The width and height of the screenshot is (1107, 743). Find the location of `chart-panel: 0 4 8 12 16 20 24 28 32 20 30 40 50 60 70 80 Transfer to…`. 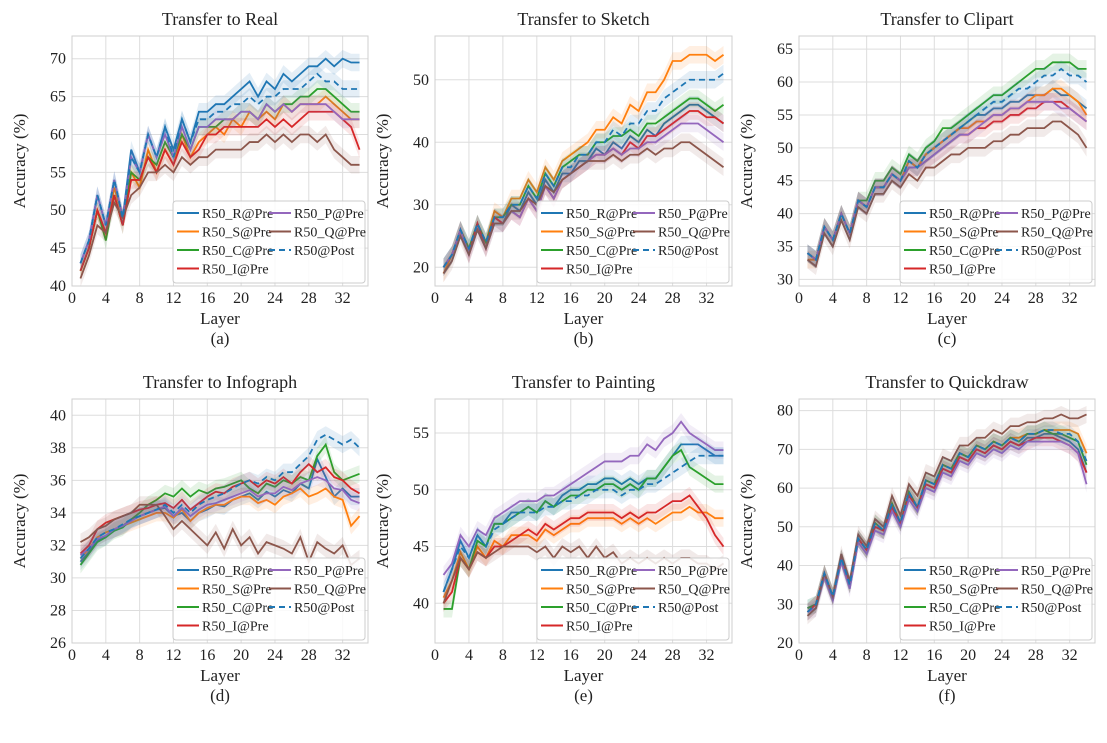

chart-panel: 0 4 8 12 16 20 24 28 32 20 30 40 50 60 70 80 Transfer to… is located at coordinates (916, 538).